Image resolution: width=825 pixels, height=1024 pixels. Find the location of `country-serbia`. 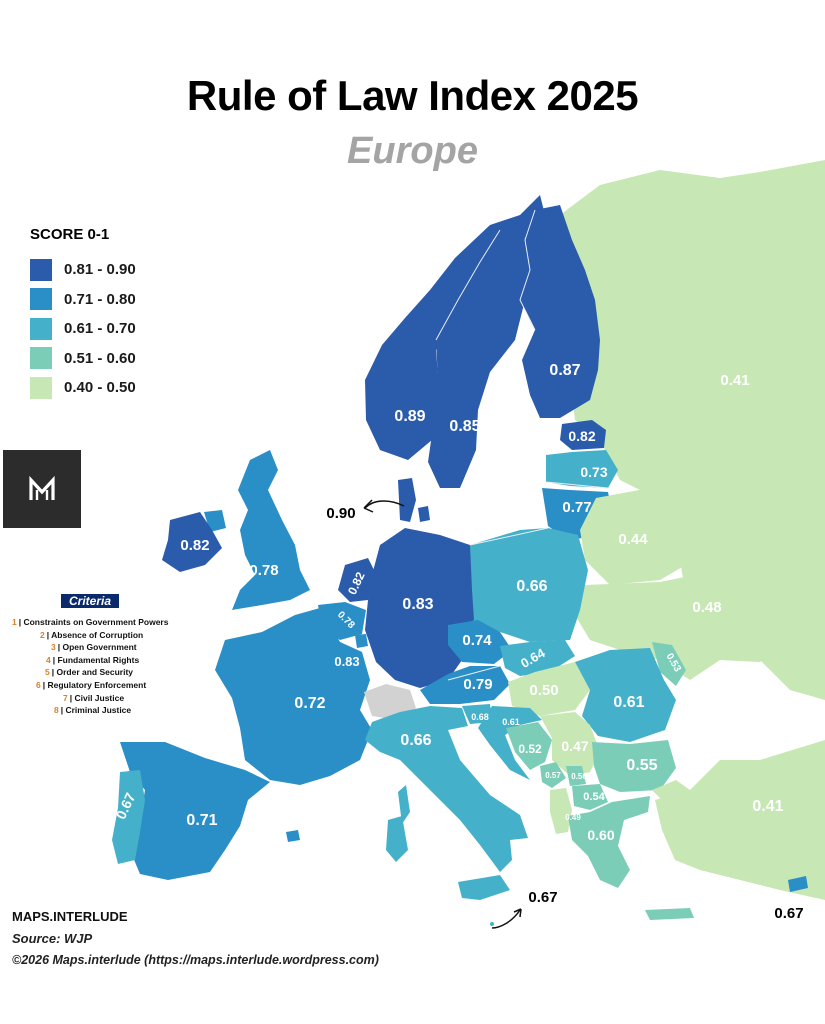

country-serbia is located at coordinates (570, 744).